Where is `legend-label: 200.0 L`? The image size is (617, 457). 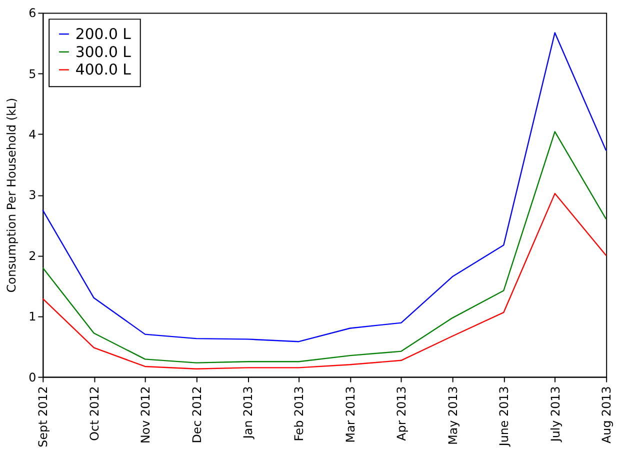 legend-label: 200.0 L is located at coordinates (103, 34).